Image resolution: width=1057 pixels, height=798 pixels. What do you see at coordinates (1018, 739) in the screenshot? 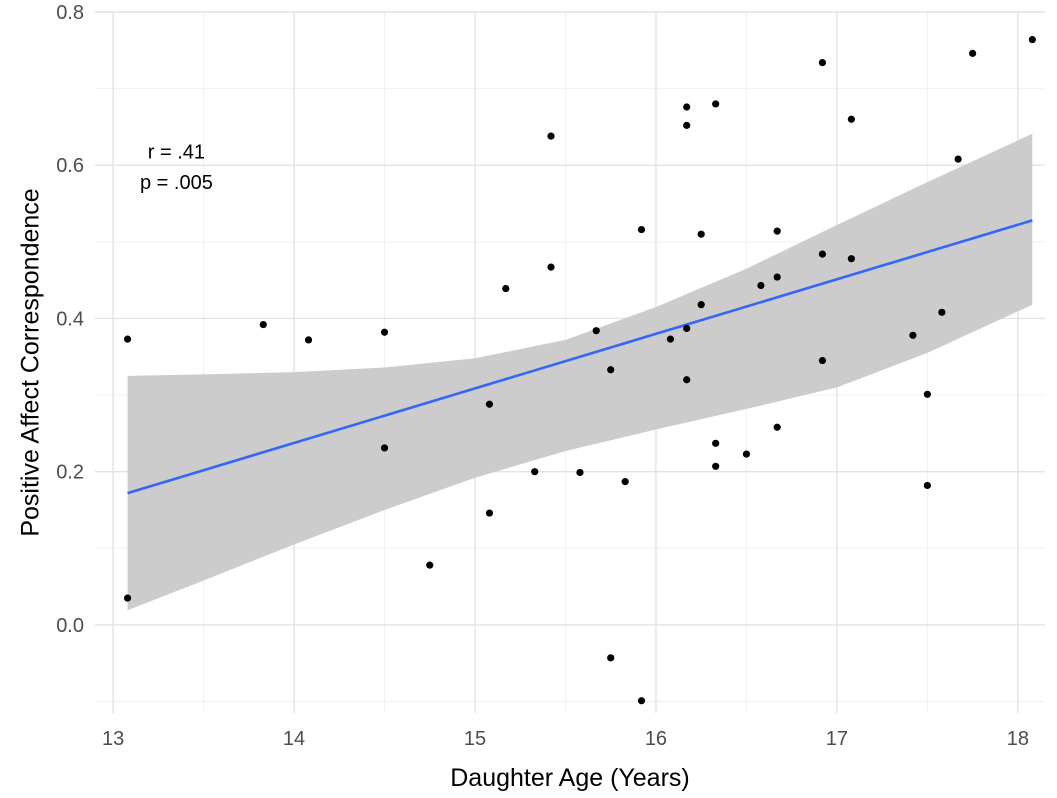
I see `x-tick-label: 18` at bounding box center [1018, 739].